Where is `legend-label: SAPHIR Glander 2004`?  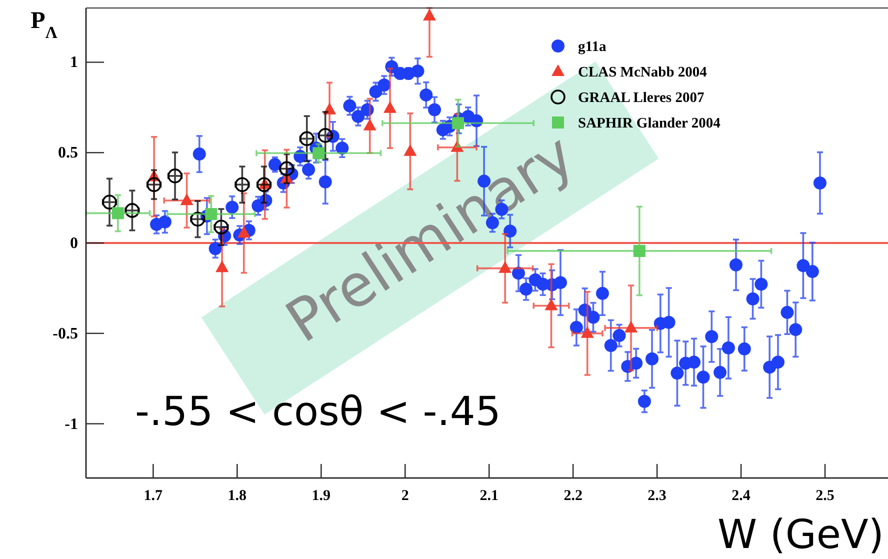
legend-label: SAPHIR Glander 2004 is located at coordinates (649, 124).